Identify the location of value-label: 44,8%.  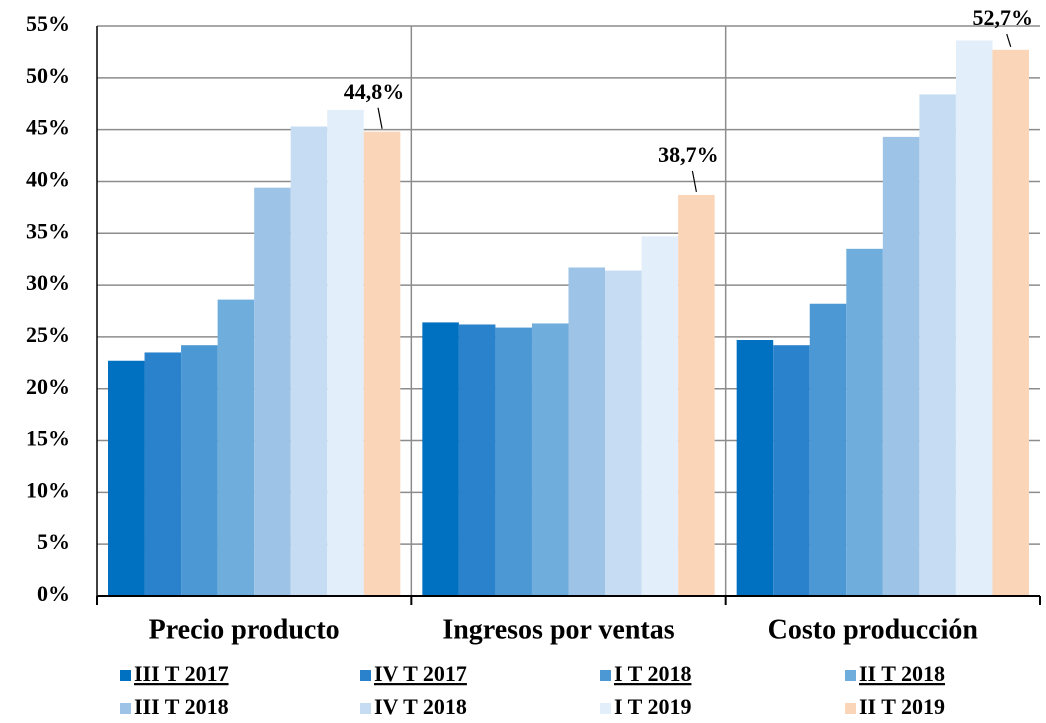
(374, 91).